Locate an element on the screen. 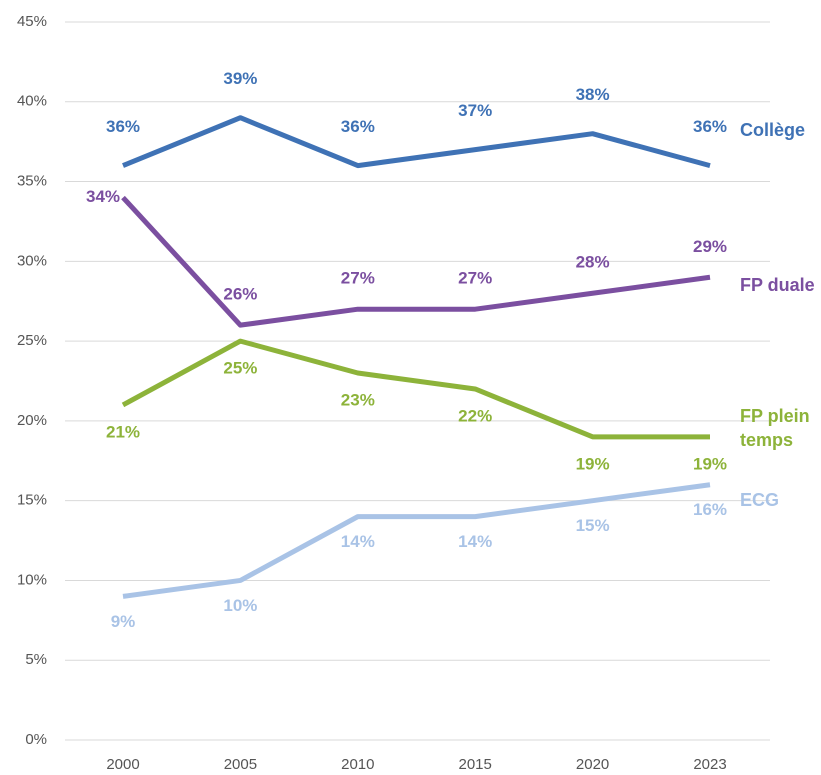 This screenshot has width=821, height=775. x-tick-label: 2000 is located at coordinates (122, 764).